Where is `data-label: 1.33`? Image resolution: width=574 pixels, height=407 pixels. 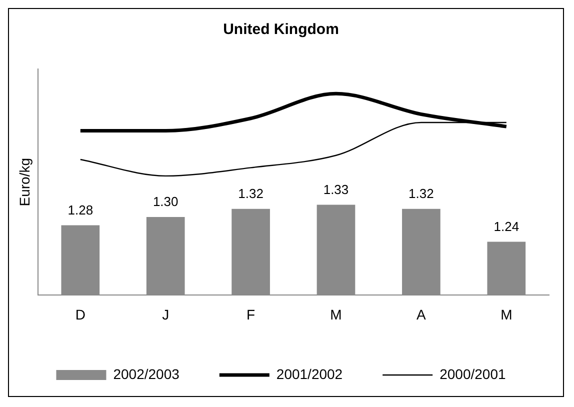 data-label: 1.33 is located at coordinates (336, 189).